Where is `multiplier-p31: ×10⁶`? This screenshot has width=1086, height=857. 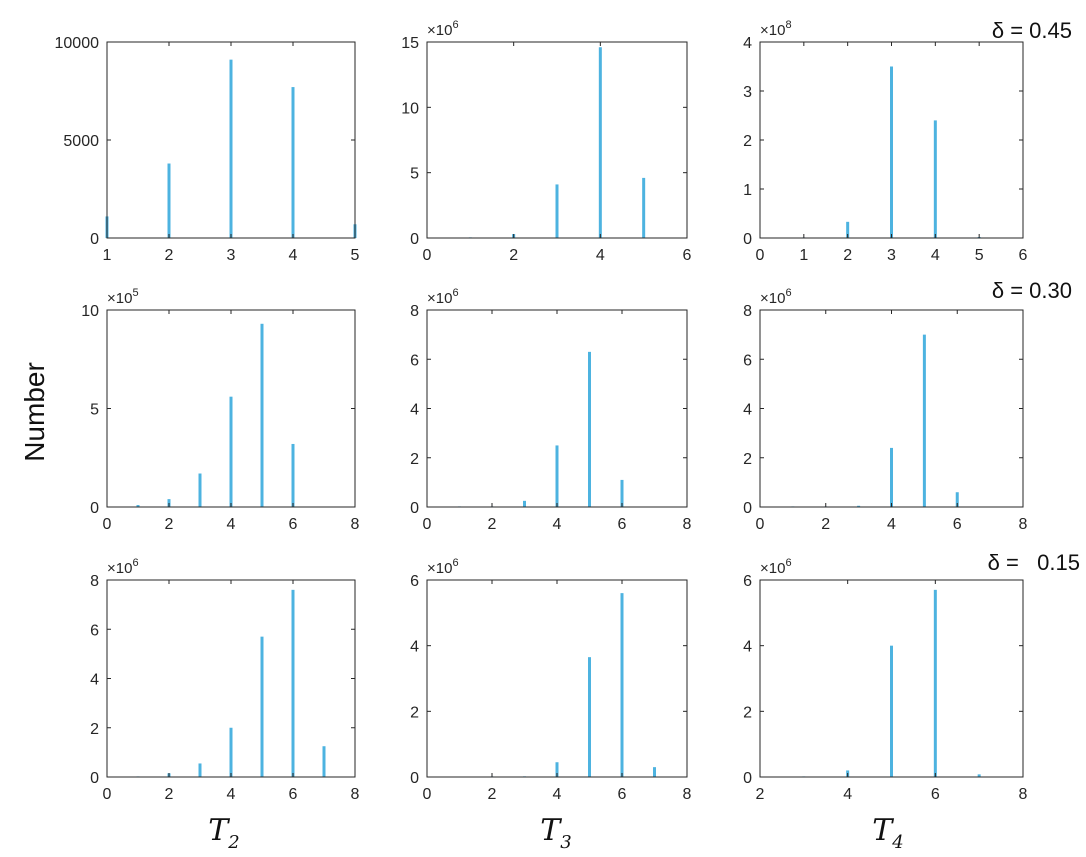 multiplier-p31: ×10⁶ is located at coordinates (123, 567).